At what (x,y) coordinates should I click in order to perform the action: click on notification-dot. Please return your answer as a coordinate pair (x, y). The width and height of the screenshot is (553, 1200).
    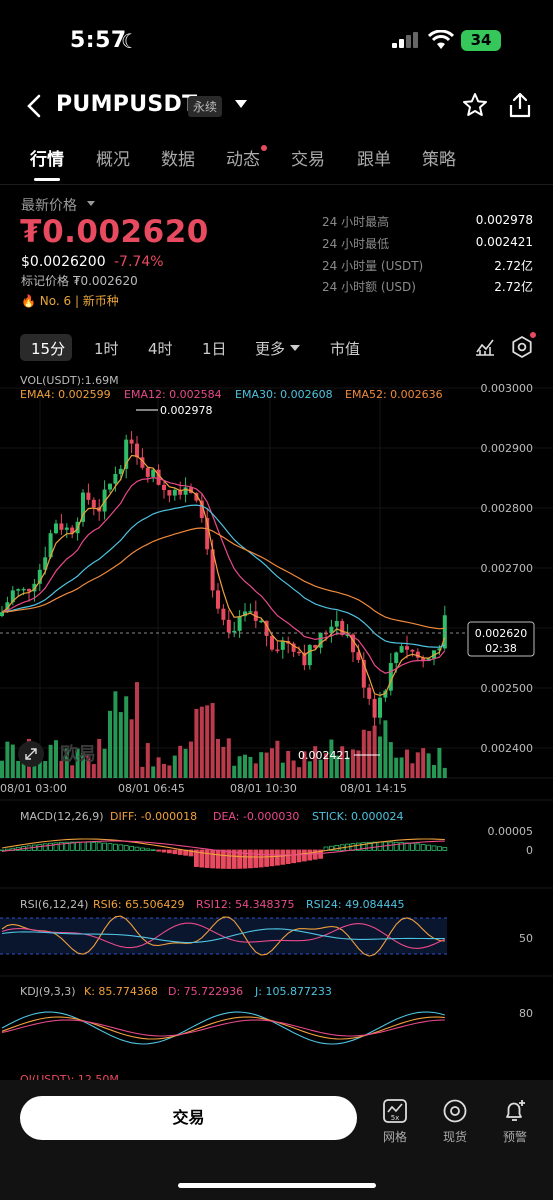
    Looking at the image, I should click on (264, 148).